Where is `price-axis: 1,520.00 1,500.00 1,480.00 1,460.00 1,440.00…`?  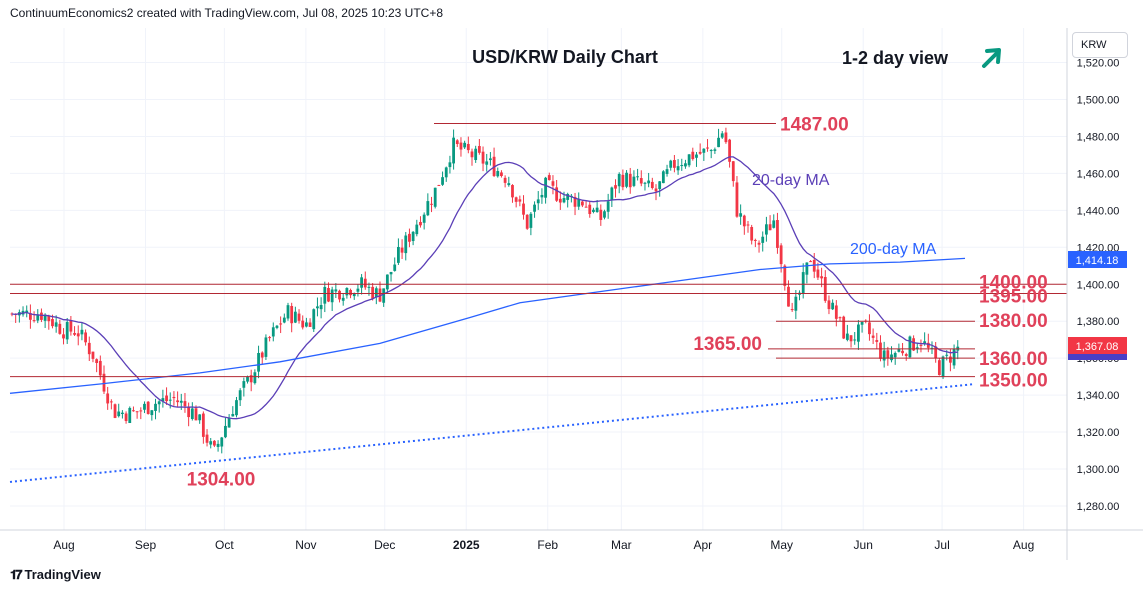
price-axis: 1,520.00 1,500.00 1,480.00 1,460.00 1,440.00… is located at coordinates (1098, 285).